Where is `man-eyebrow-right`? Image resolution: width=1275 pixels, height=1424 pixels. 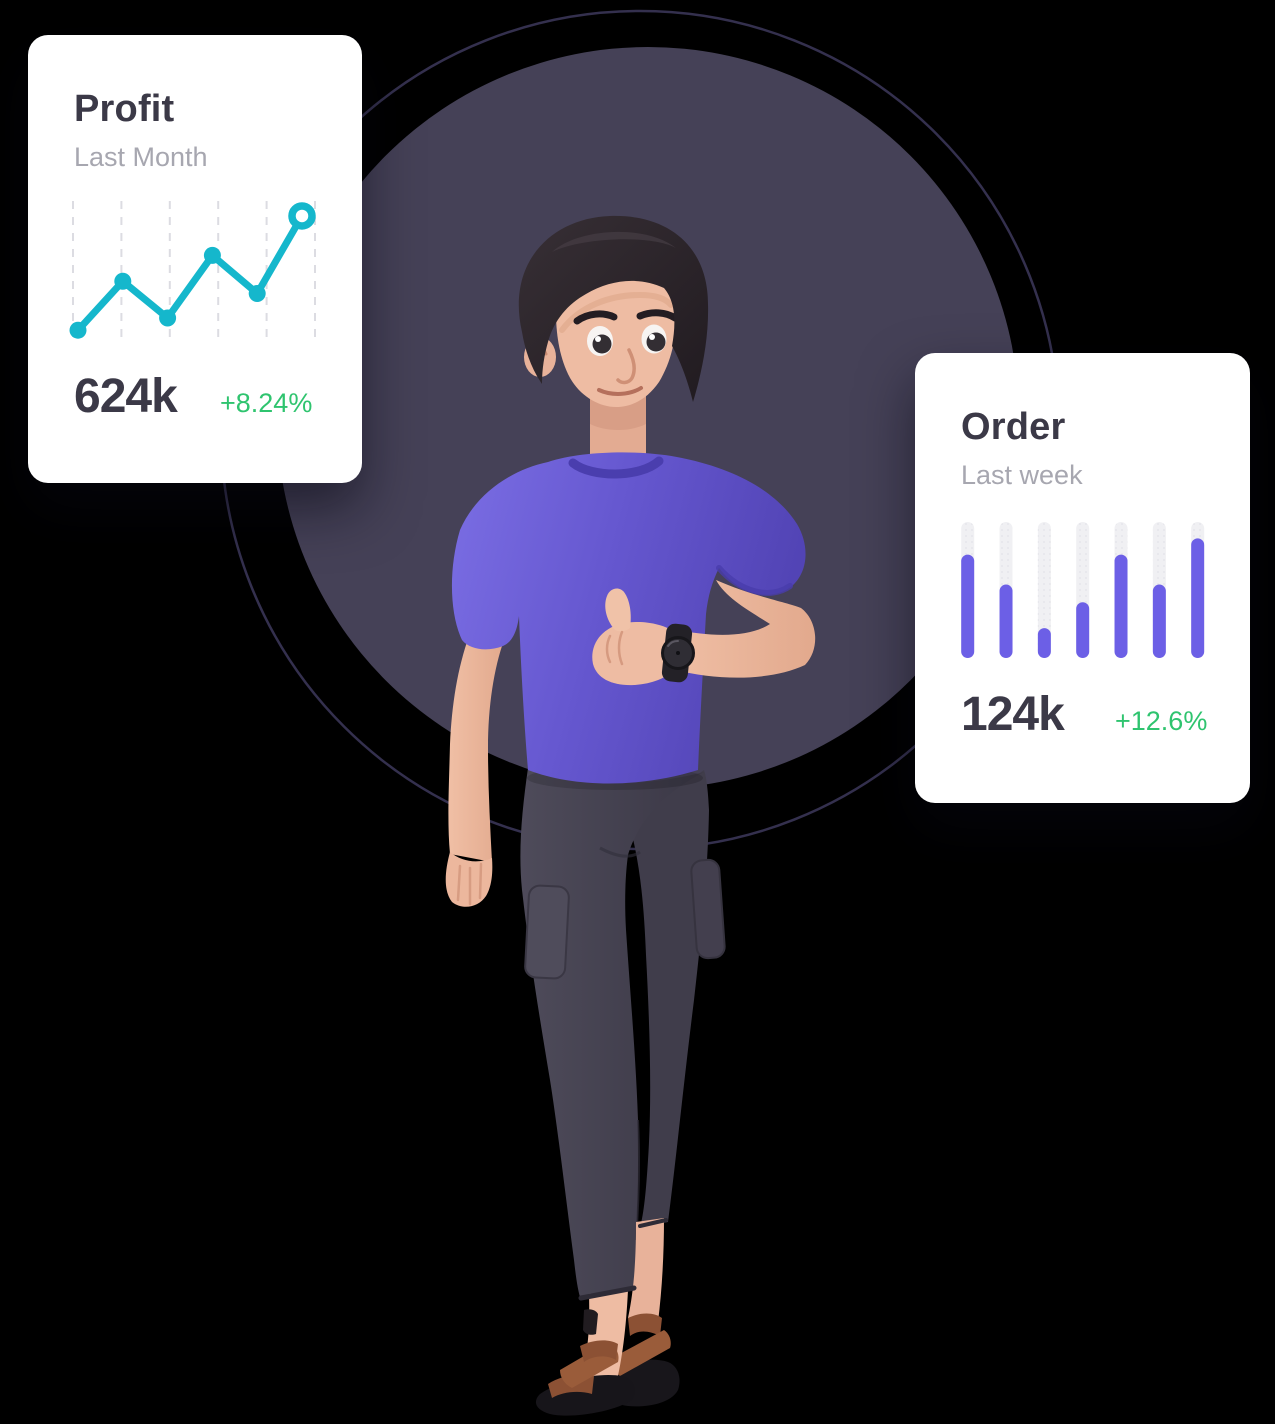
man-eyebrow-right is located at coordinates (657, 315).